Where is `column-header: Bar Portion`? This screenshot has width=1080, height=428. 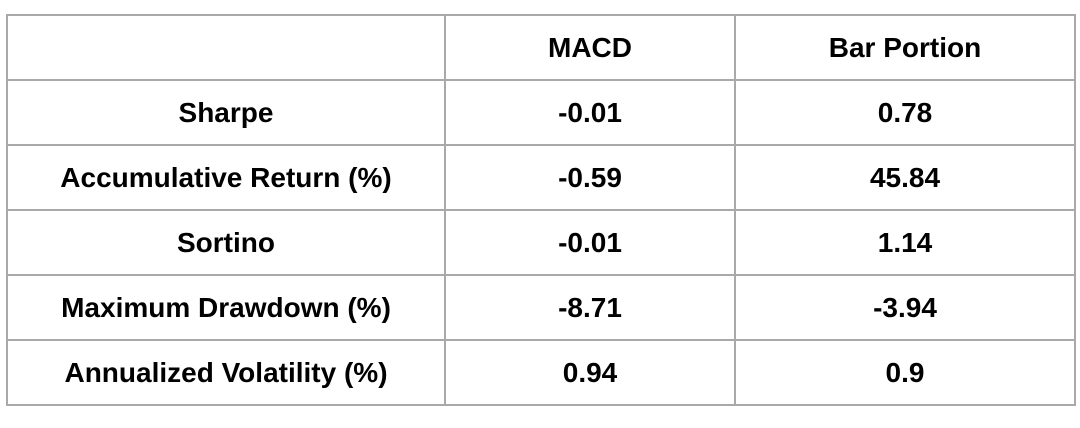
column-header: Bar Portion is located at coordinates (905, 47).